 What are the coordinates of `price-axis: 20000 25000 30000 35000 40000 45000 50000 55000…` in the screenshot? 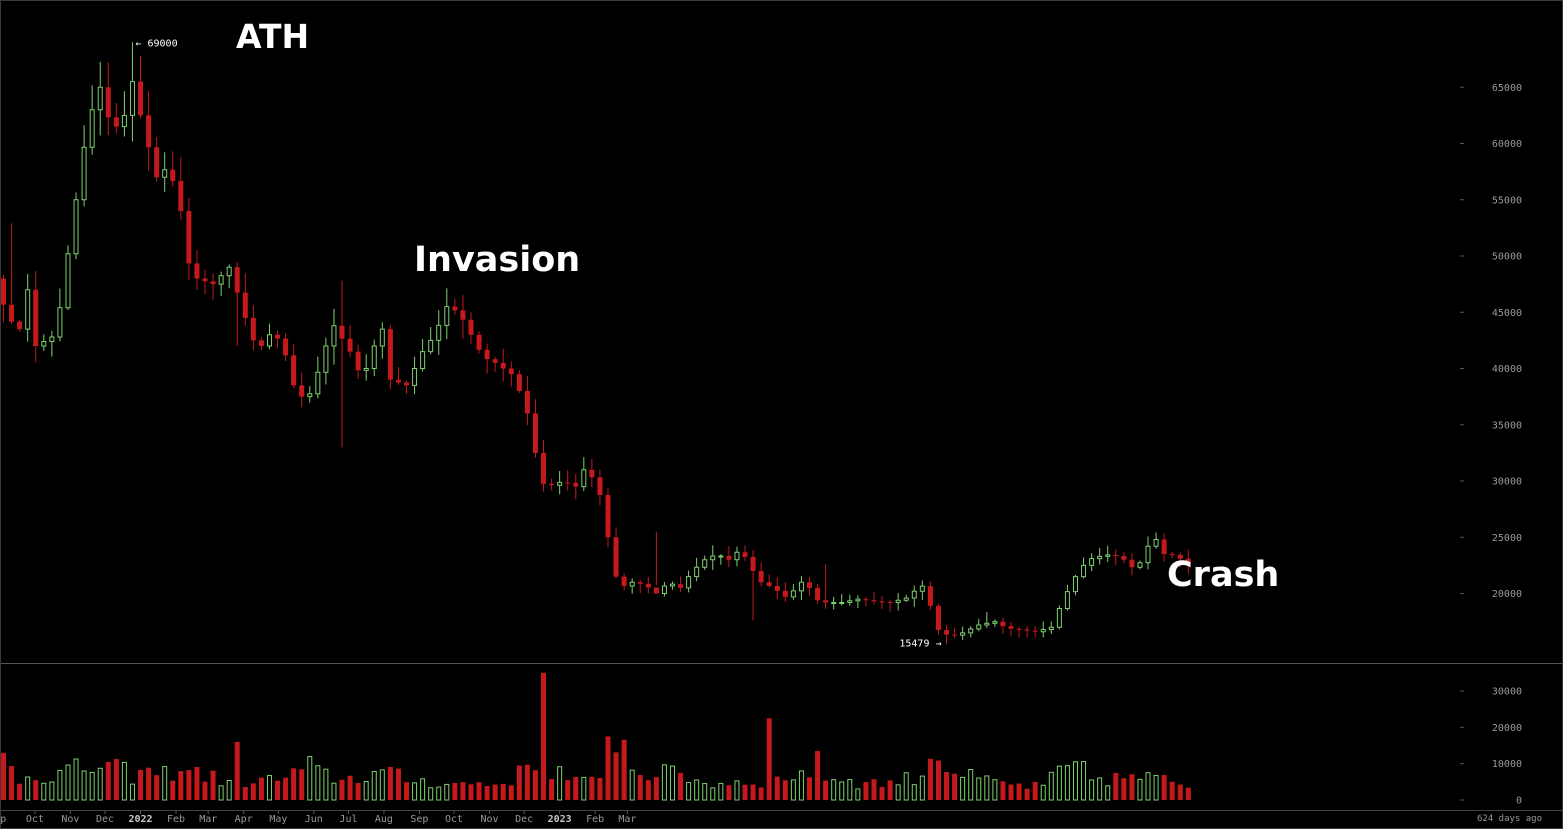 It's located at (1491, 341).